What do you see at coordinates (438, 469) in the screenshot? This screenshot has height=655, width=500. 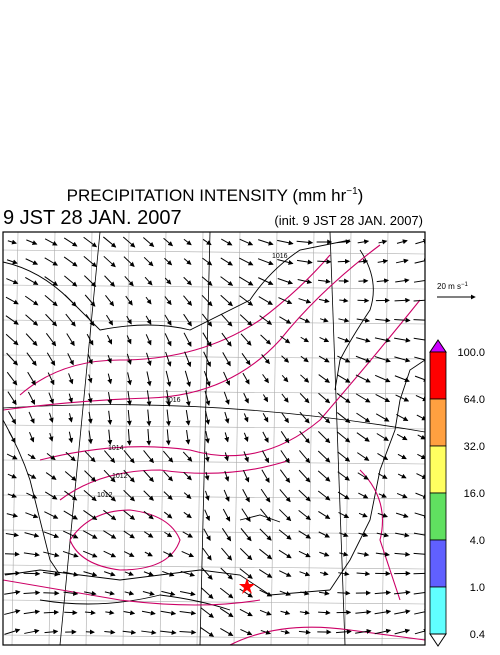 I see `colorbar-segment` at bounding box center [438, 469].